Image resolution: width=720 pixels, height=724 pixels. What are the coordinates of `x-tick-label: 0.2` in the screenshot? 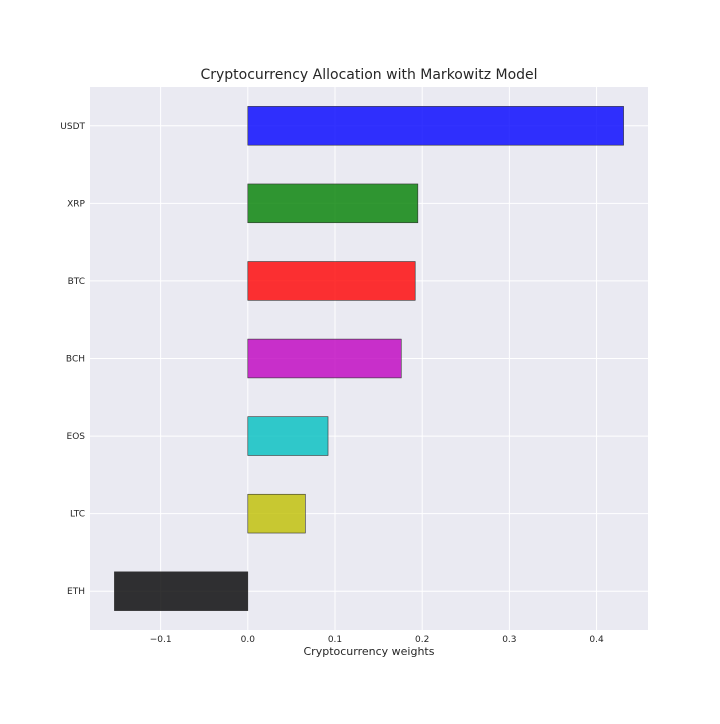 It's located at (422, 640).